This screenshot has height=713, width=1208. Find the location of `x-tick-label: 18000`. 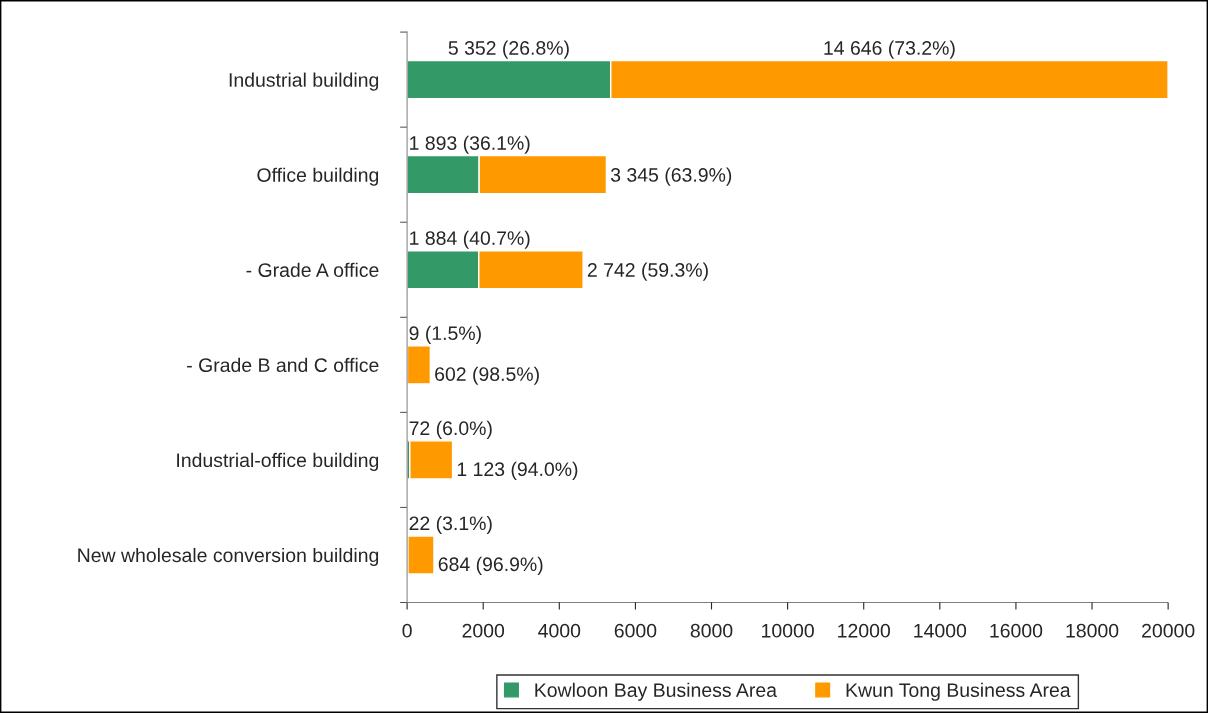

x-tick-label: 18000 is located at coordinates (1092, 630).